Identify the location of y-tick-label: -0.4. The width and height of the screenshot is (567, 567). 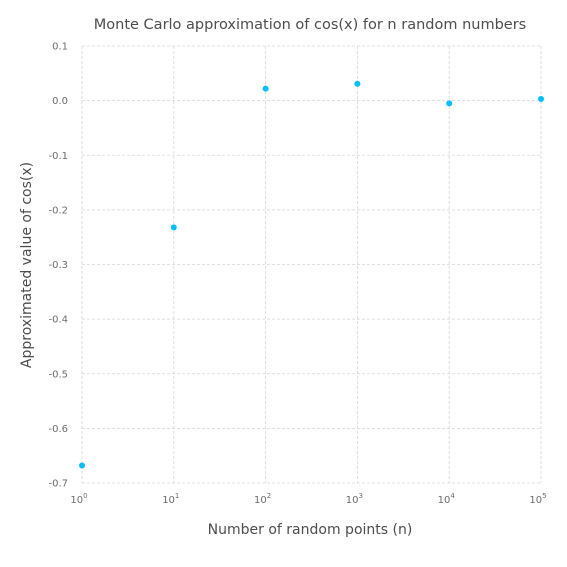
(58, 320).